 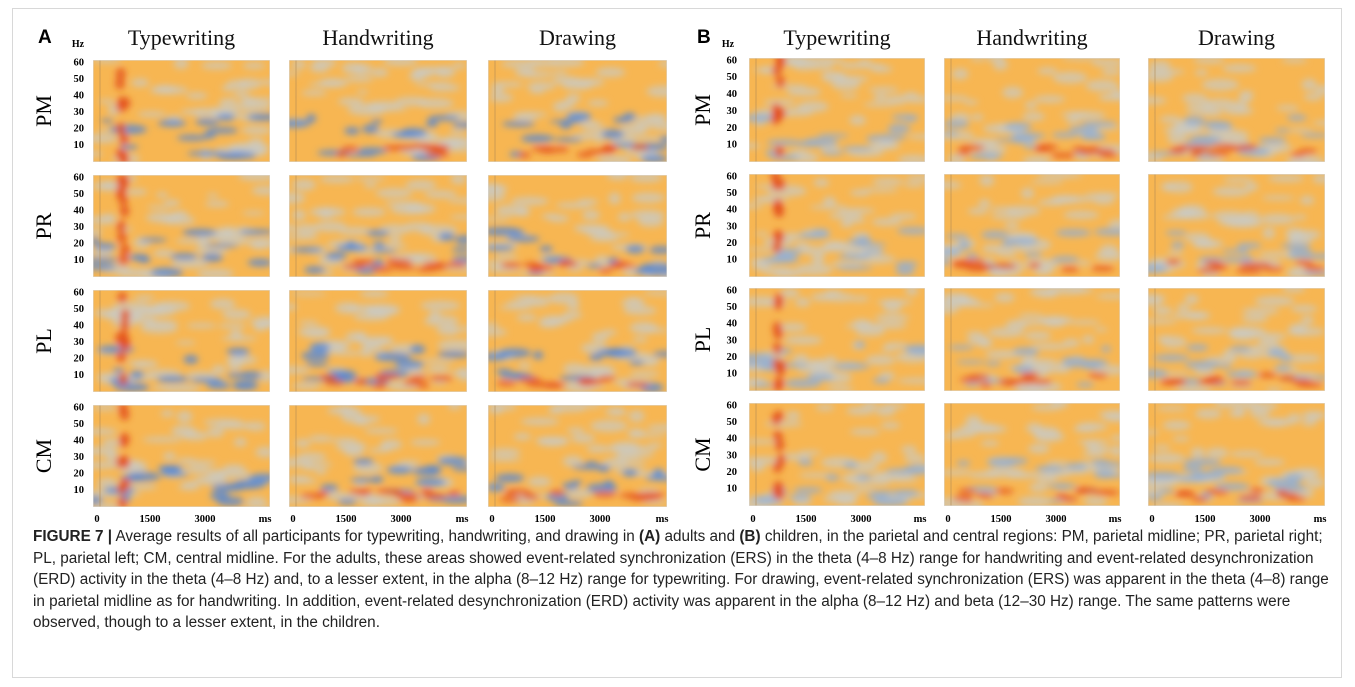 I want to click on y-tick-label: 30, so click(x=79, y=457).